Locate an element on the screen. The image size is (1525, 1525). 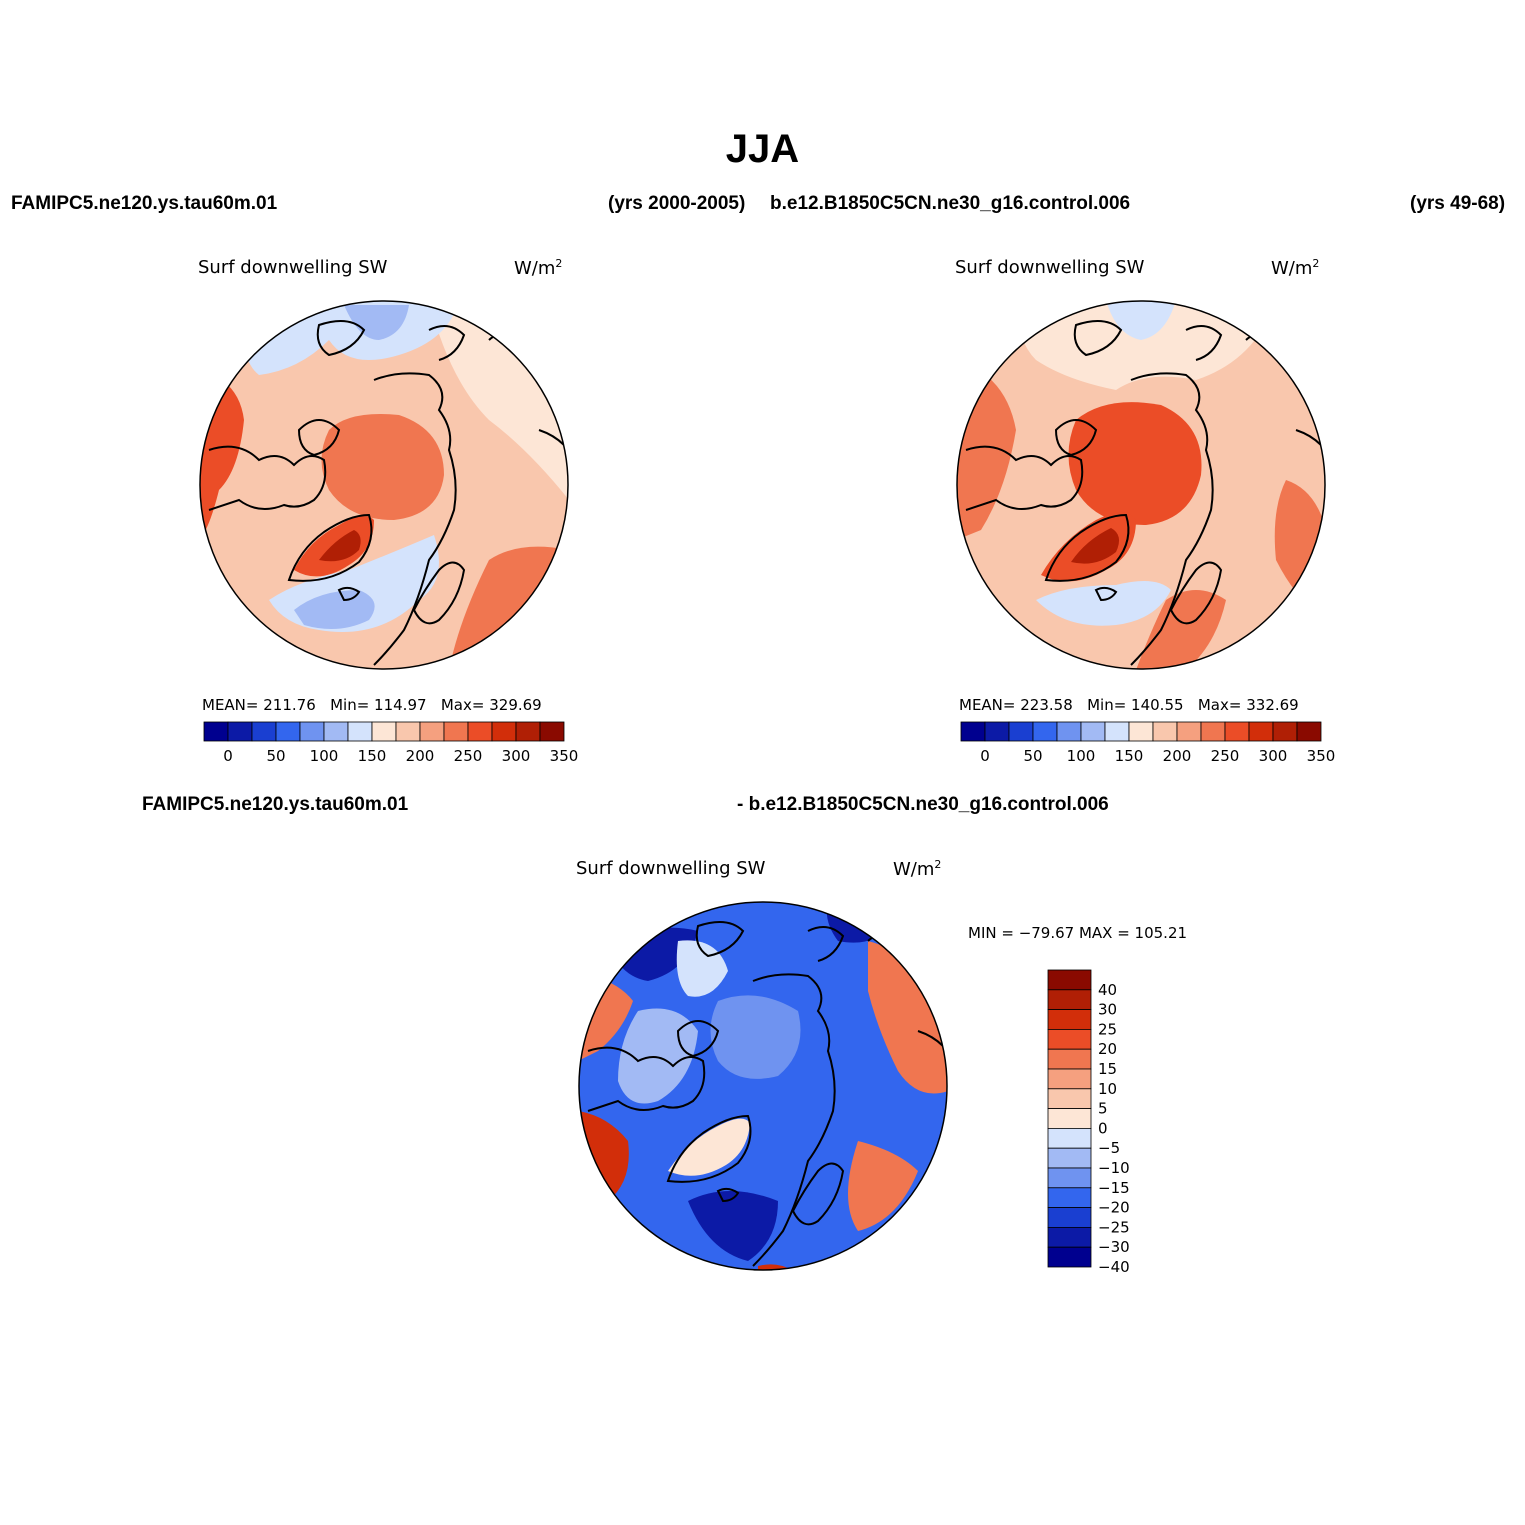
page-title: JJA is located at coordinates (762, 149).